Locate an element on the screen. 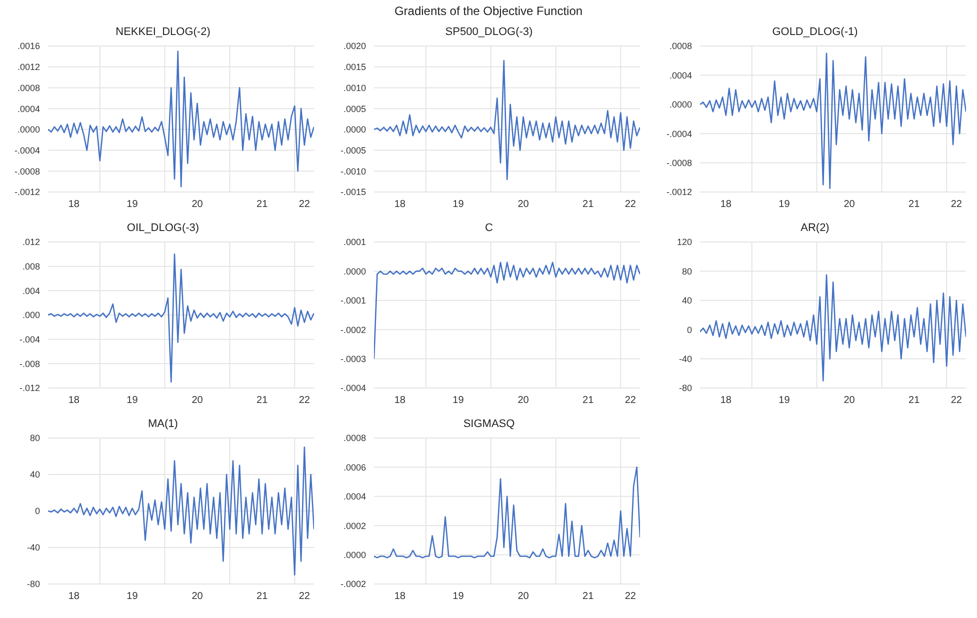 The image size is (977, 618). y-tick-label: -.0005 is located at coordinates (353, 150).